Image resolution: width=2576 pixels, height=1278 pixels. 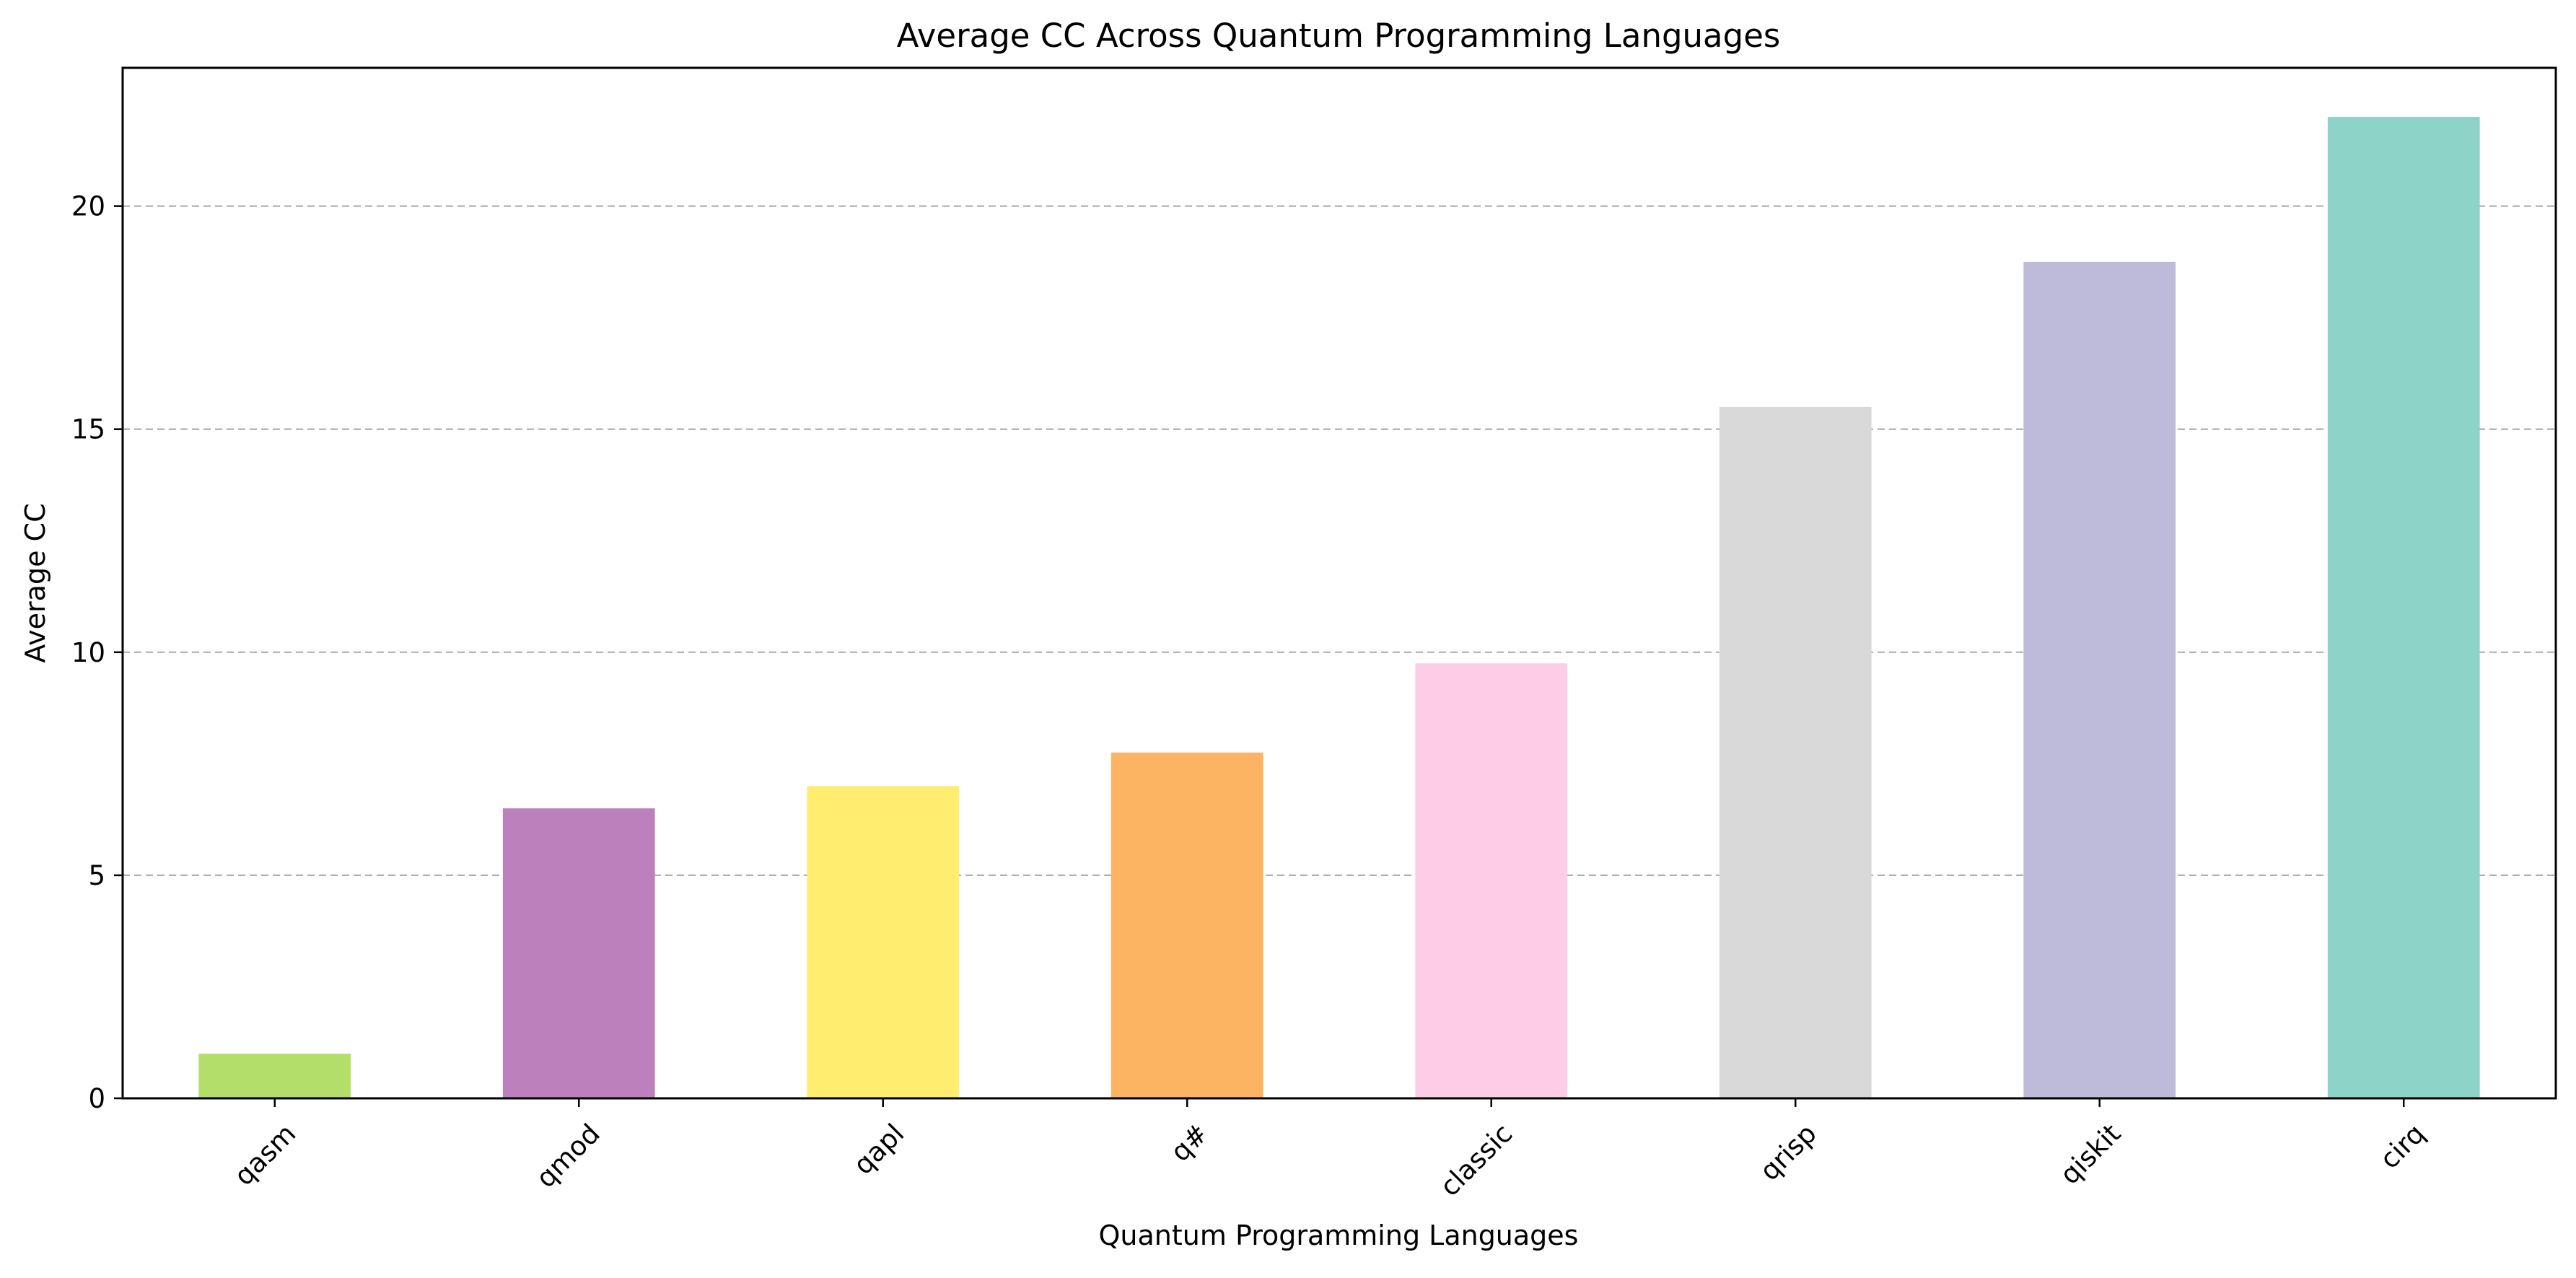 What do you see at coordinates (35, 582) in the screenshot?
I see `y-axis-label: Average CC` at bounding box center [35, 582].